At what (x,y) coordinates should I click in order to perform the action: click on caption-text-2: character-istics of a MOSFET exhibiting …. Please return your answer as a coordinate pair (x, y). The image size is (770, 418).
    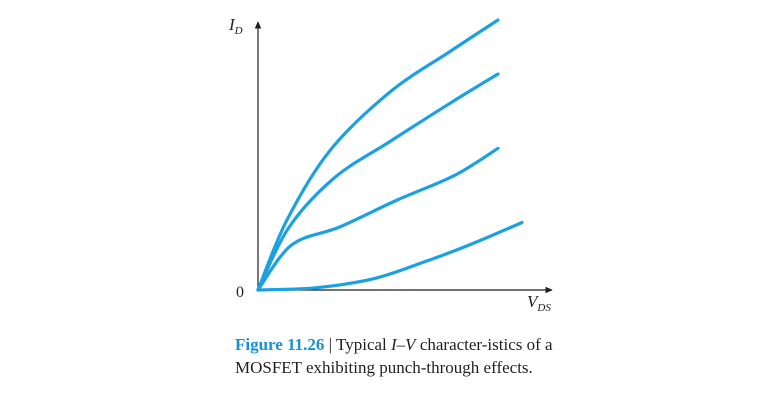
    Looking at the image, I should click on (394, 356).